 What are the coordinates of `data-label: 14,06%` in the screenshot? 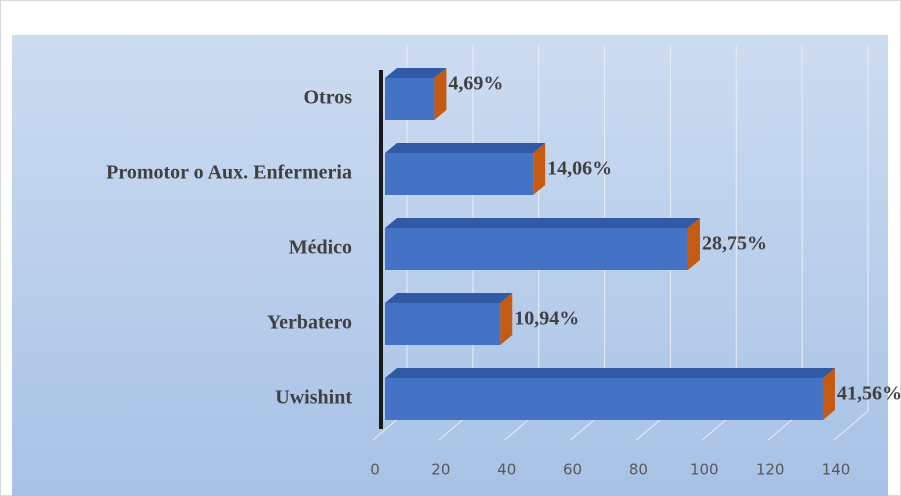 It's located at (579, 169).